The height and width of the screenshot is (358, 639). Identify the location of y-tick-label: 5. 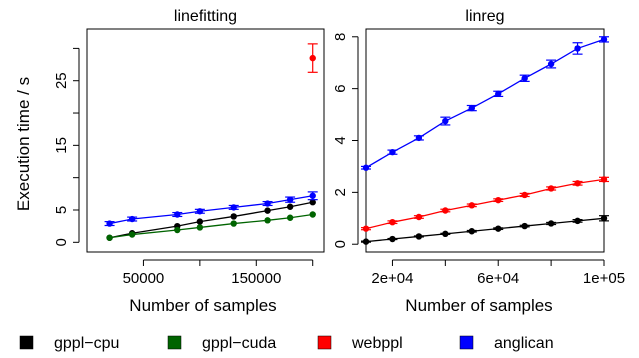
(61, 210).